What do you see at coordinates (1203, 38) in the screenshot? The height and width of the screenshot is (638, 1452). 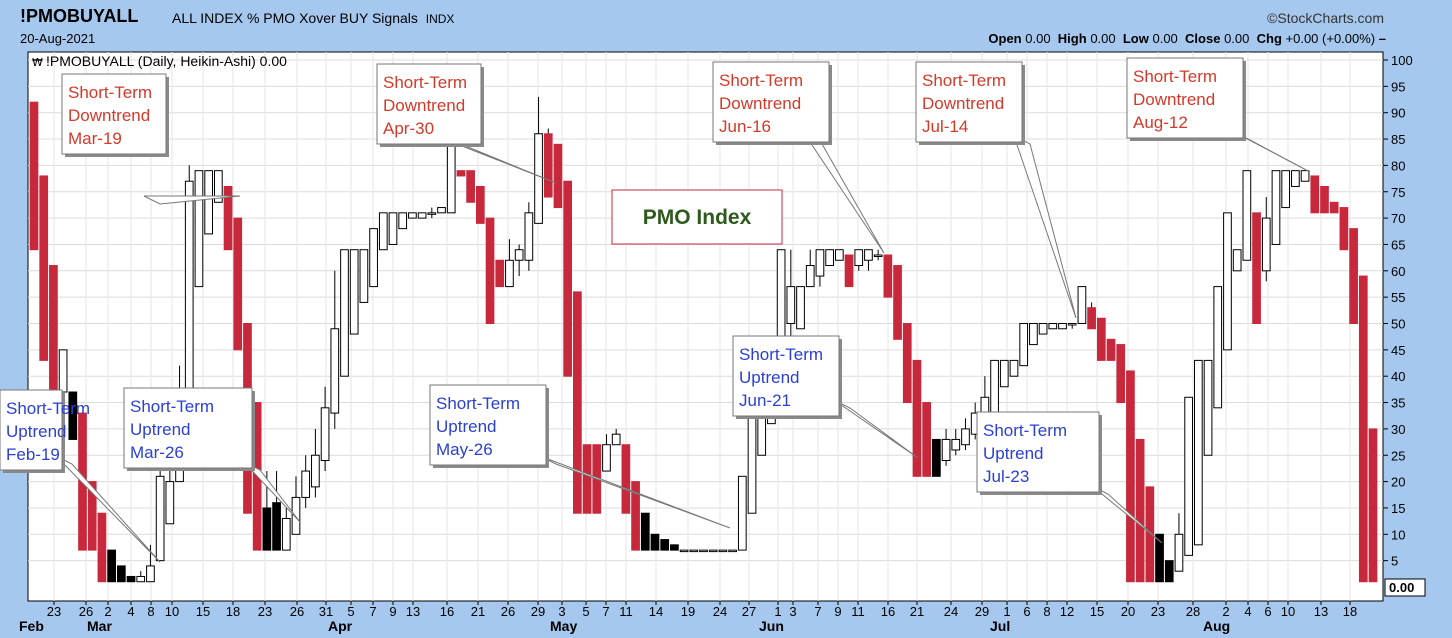 I see `close-label: Close` at bounding box center [1203, 38].